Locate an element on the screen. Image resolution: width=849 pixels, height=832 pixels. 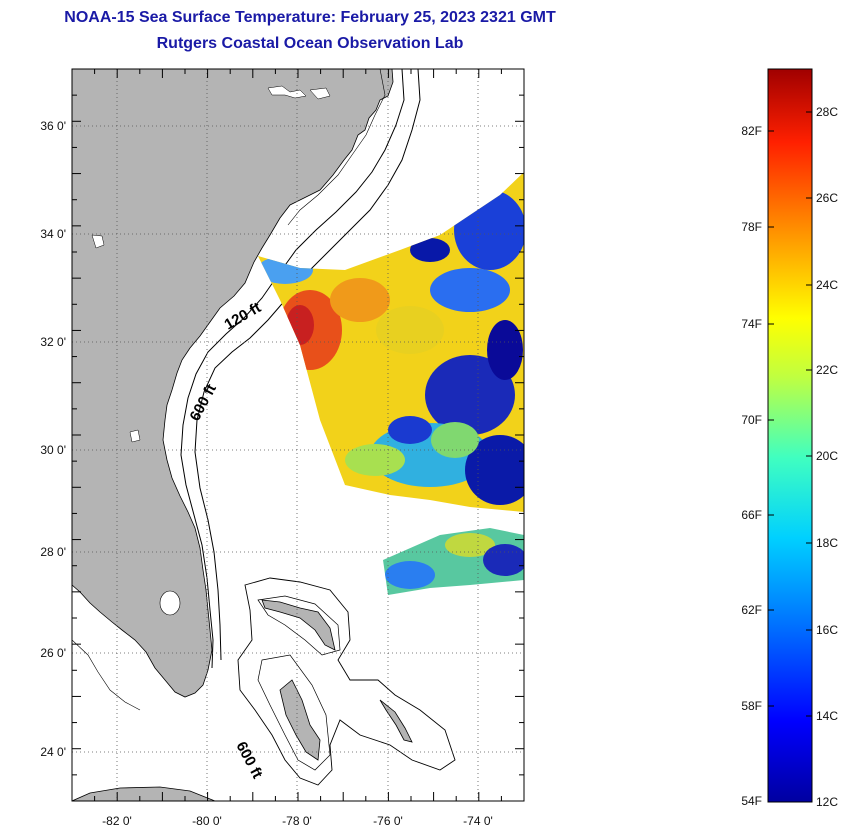
colorbar-c-label: 16C is located at coordinates (827, 630).